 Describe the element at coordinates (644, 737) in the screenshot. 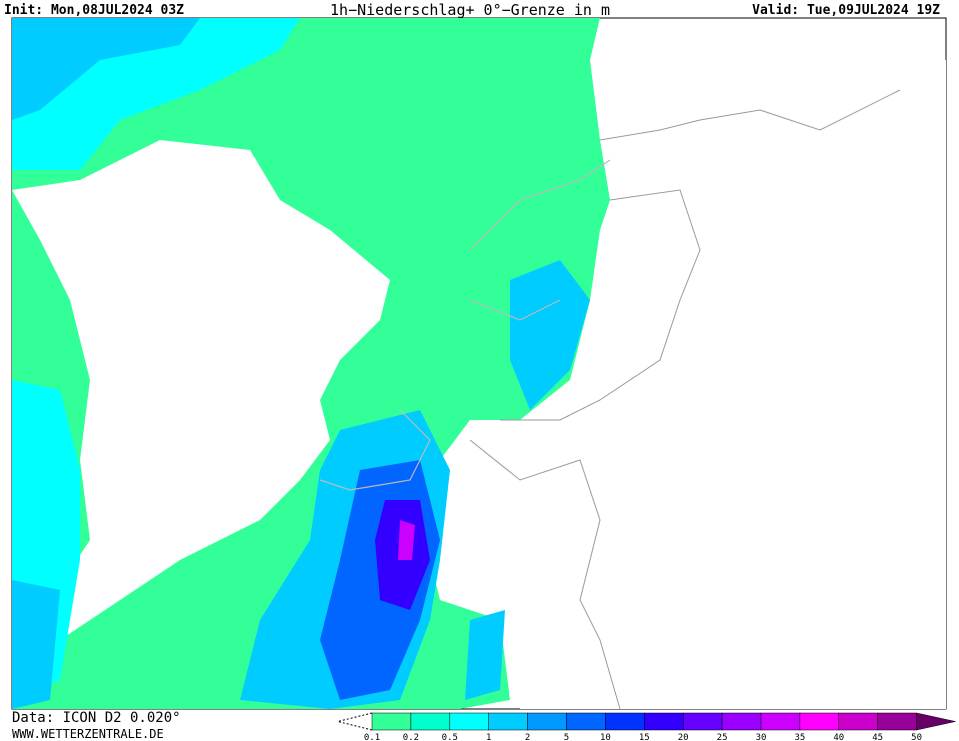

I see `legend-label: 15` at that location.